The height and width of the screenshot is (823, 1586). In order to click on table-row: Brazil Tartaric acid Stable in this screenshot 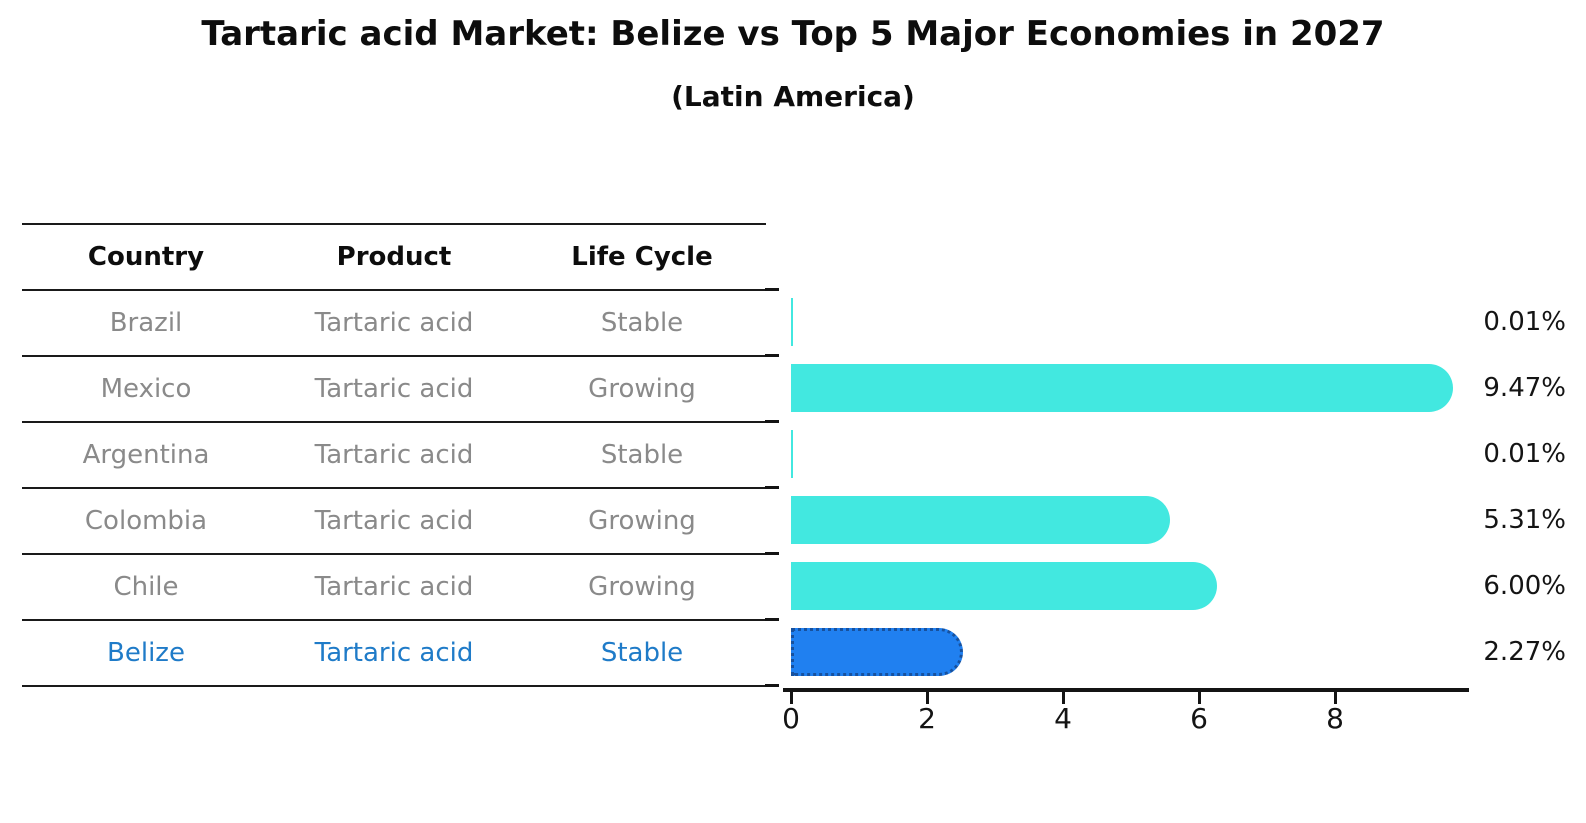, I will do `click(394, 322)`.